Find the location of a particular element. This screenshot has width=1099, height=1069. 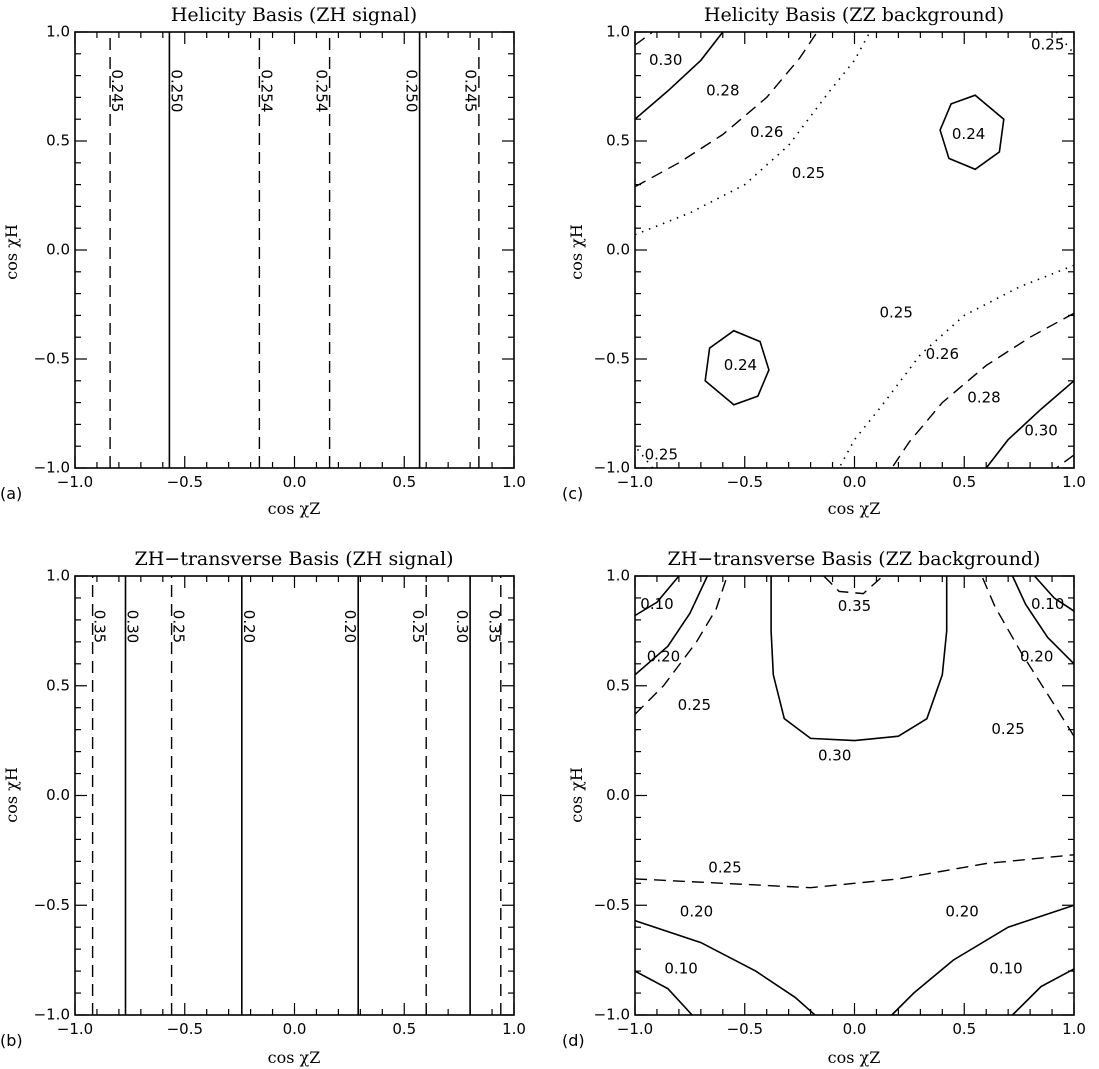

contour-label: 0.24 is located at coordinates (740, 365).